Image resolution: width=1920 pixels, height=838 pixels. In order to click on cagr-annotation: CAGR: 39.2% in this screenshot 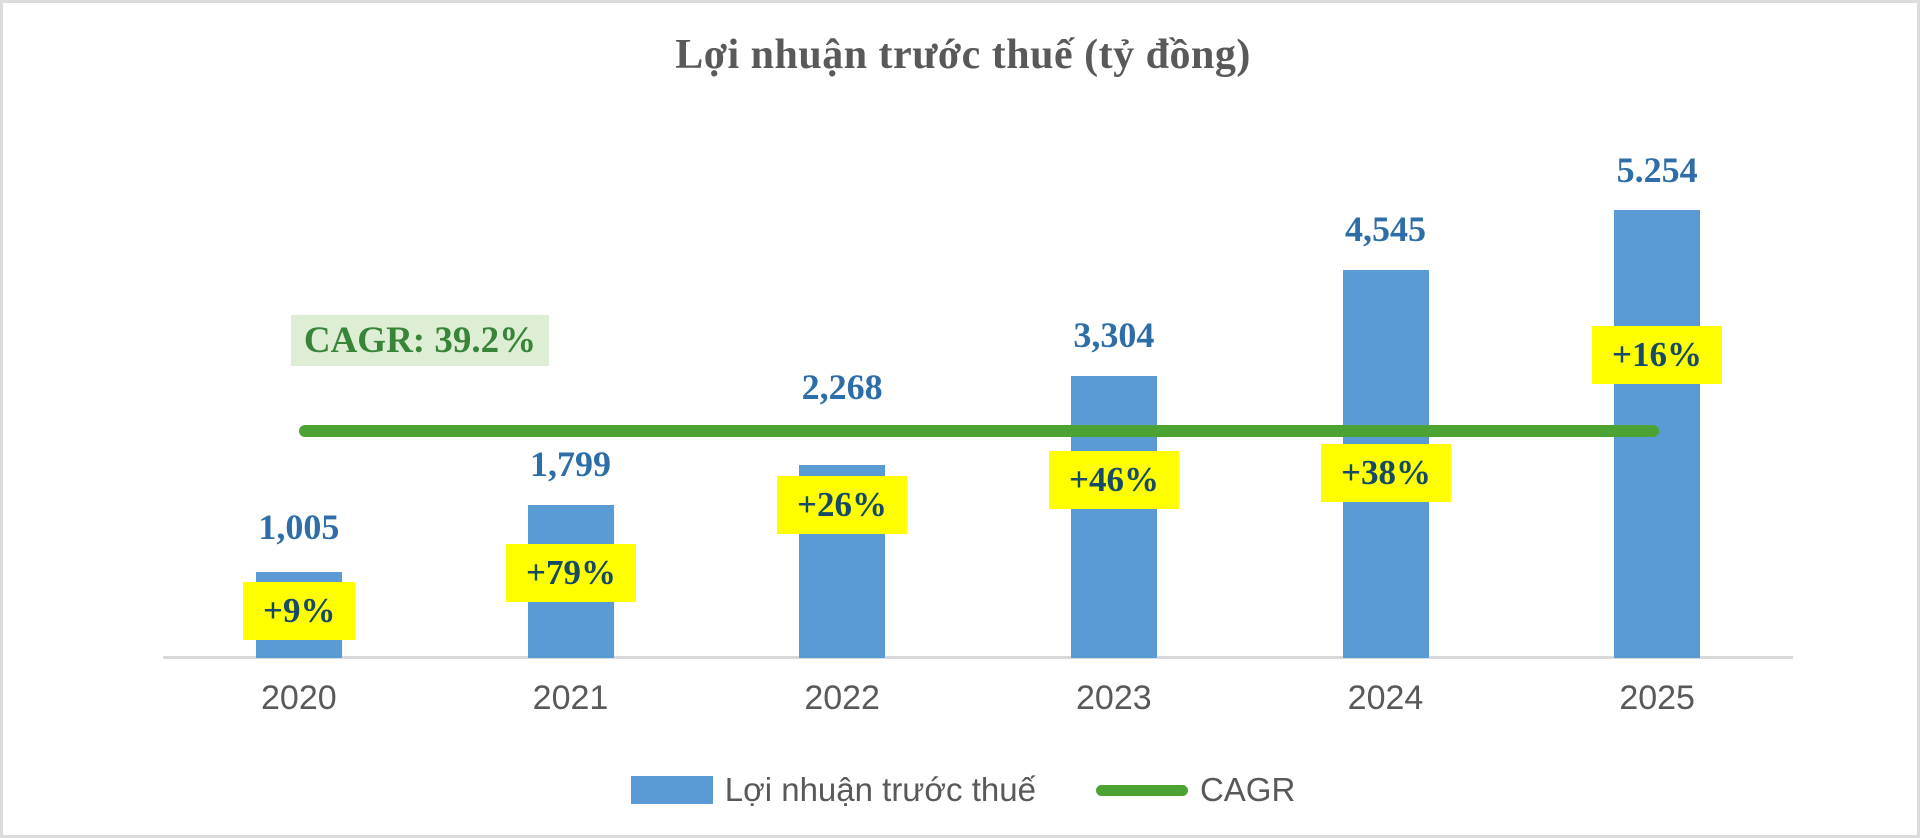, I will do `click(420, 340)`.